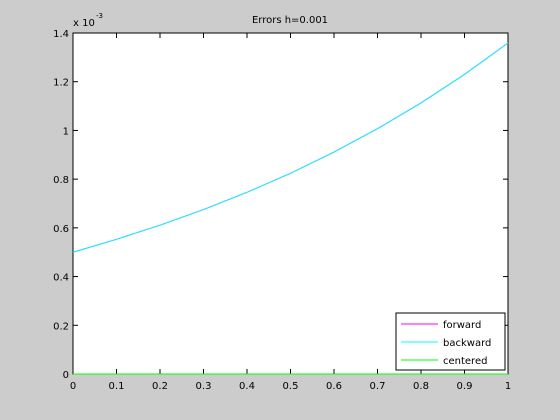 The width and height of the screenshot is (560, 420). What do you see at coordinates (462, 325) in the screenshot?
I see `legend-label: forward` at bounding box center [462, 325].